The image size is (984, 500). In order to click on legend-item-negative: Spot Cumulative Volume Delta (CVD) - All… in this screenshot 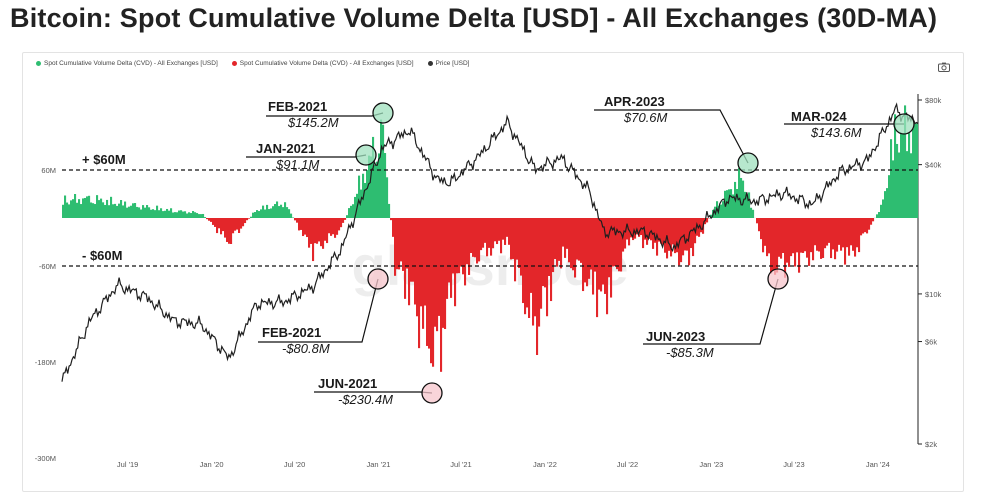, I will do `click(322, 63)`.